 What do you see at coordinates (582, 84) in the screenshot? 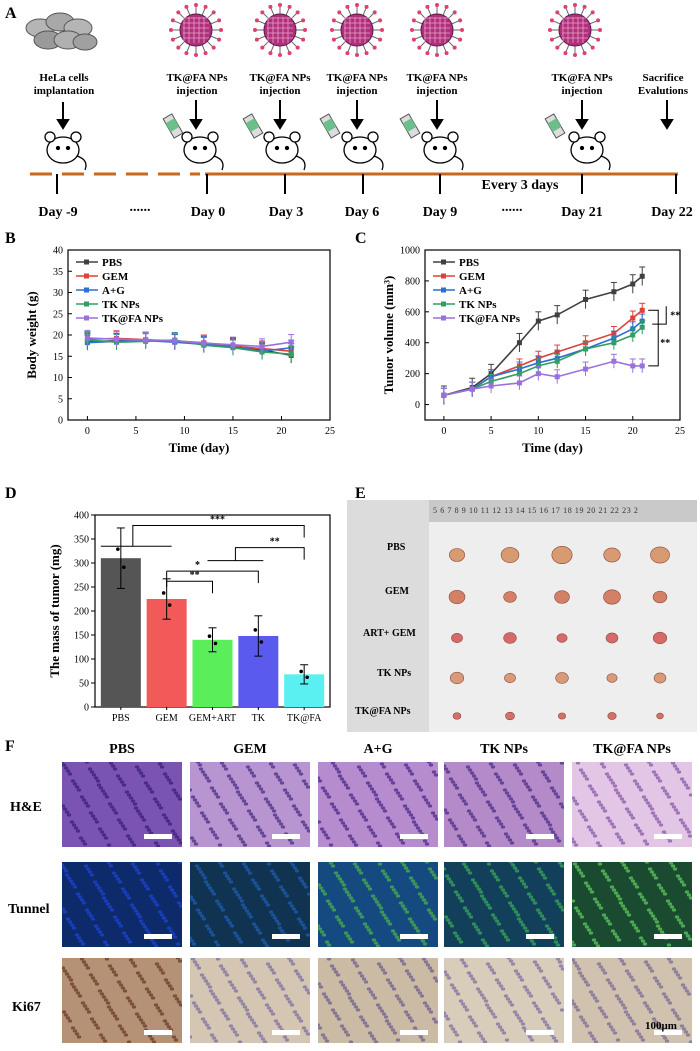
I see `event-label-injection-day21: TK@FA NPs injection` at bounding box center [582, 84].